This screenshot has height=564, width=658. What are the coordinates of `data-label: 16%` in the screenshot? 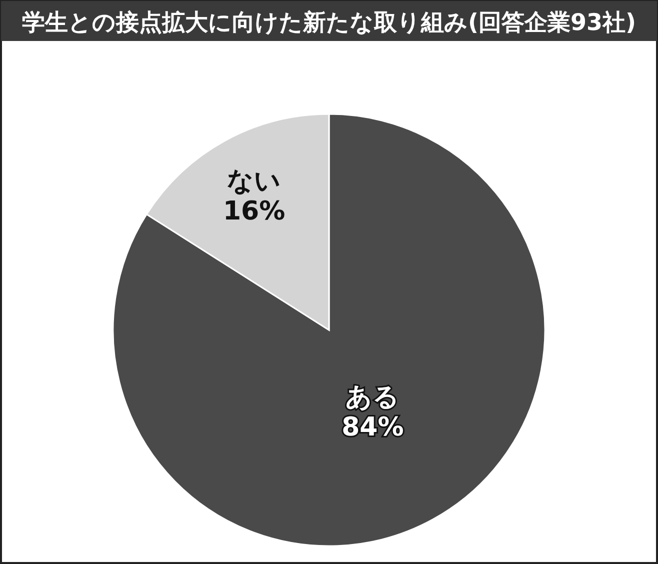 It's located at (254, 211).